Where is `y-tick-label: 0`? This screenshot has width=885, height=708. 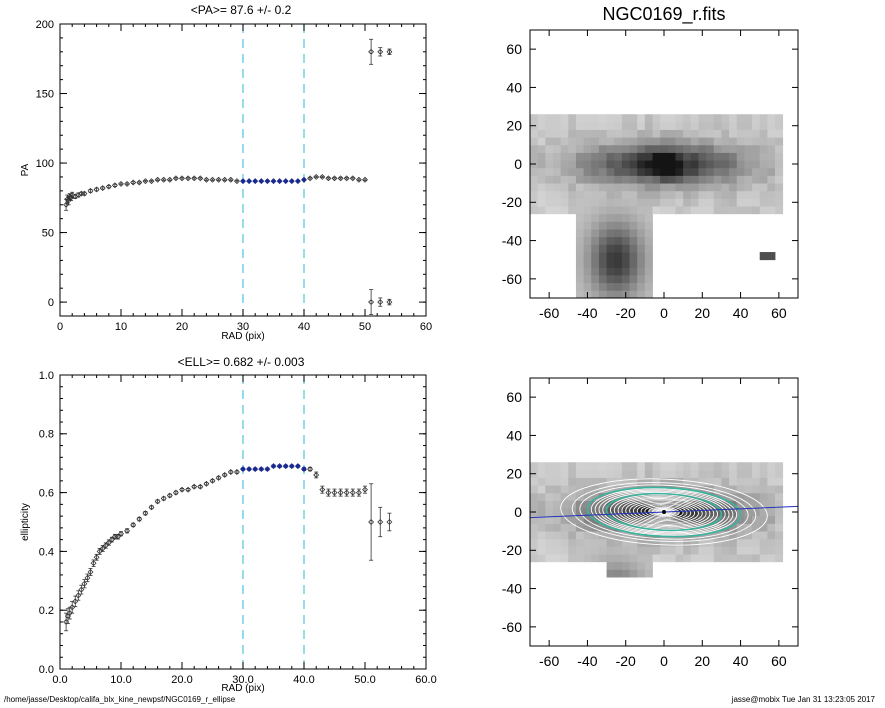 y-tick-label: 0 is located at coordinates (51, 303).